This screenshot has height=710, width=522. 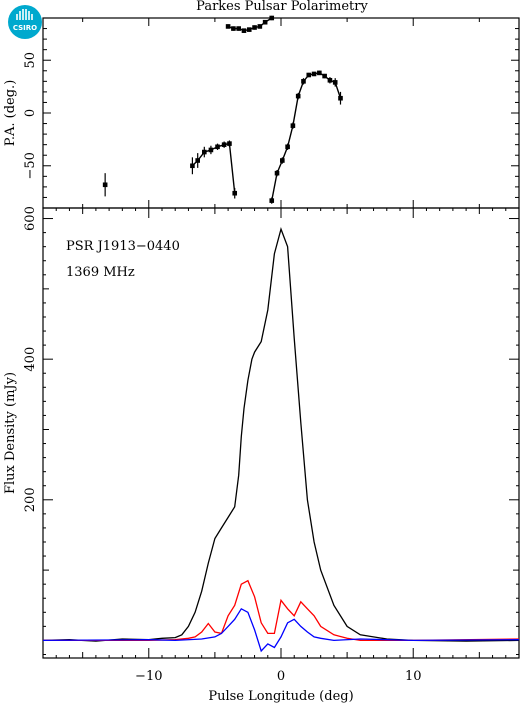 I want to click on pa-data, so click(x=222, y=109).